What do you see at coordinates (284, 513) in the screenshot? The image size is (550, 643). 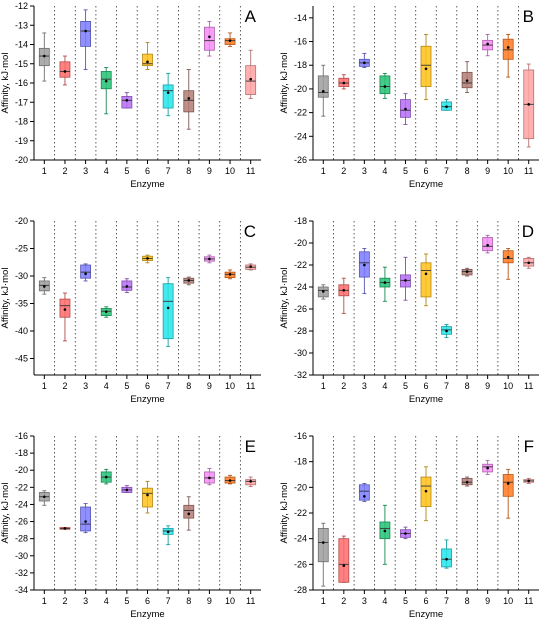 I see `y-axis-title: Affinity, kJ·mol` at bounding box center [284, 513].